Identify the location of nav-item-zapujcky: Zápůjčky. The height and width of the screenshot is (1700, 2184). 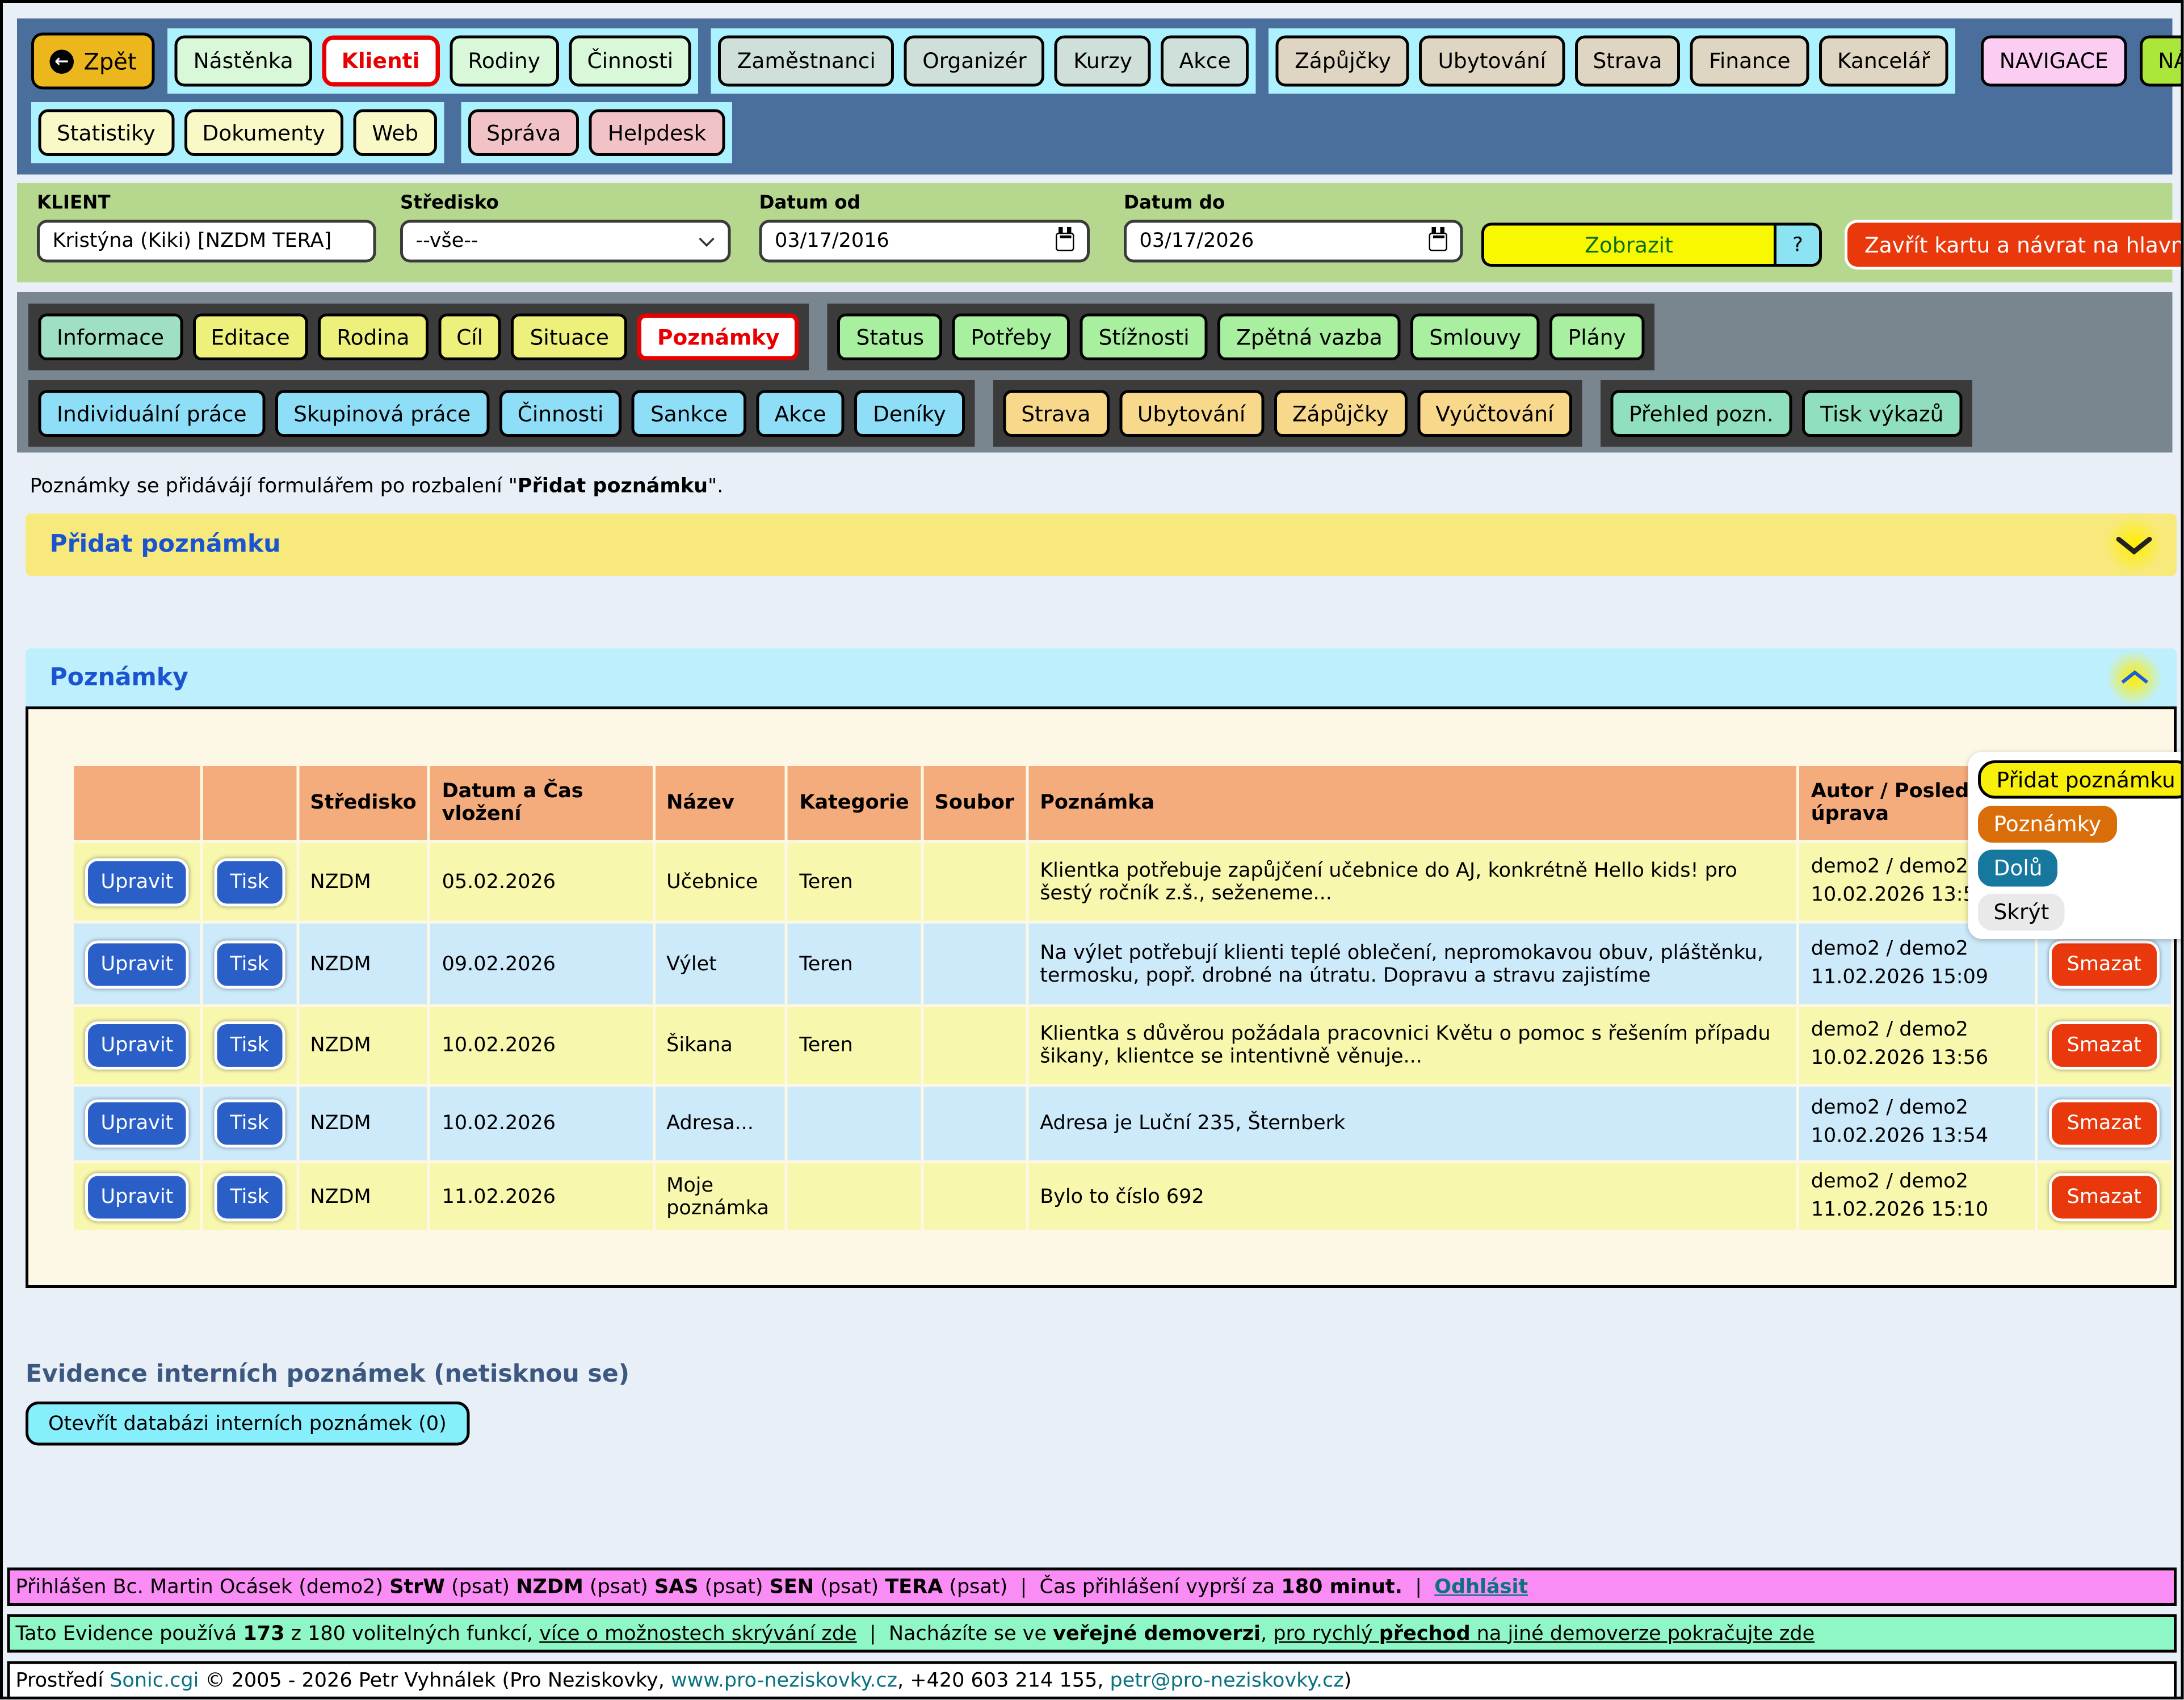
(1343, 61).